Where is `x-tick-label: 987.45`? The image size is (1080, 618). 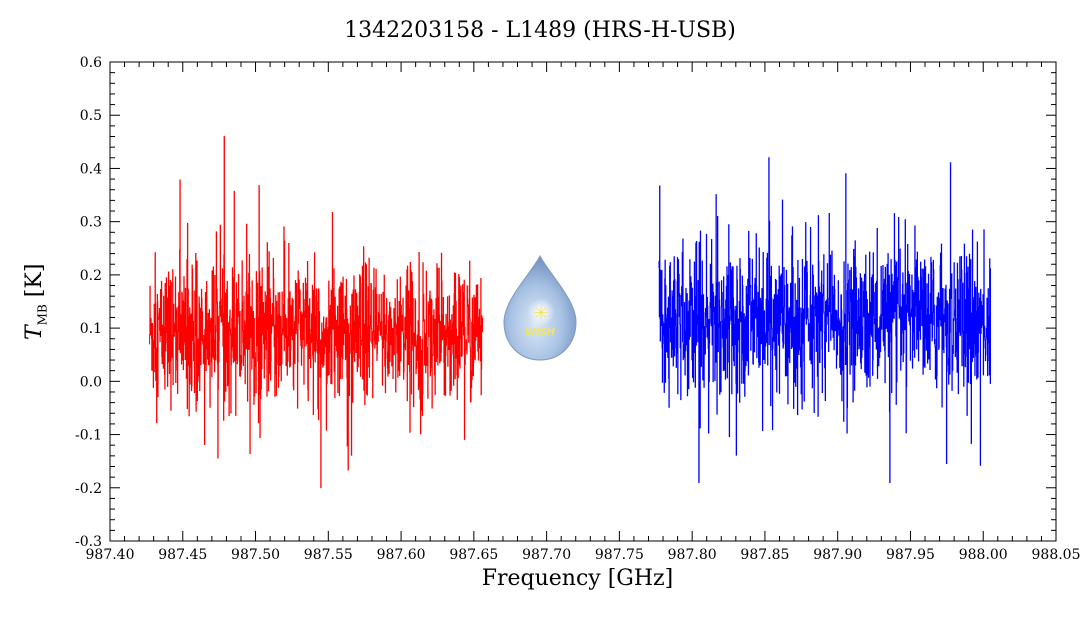
x-tick-label: 987.45 is located at coordinates (182, 555).